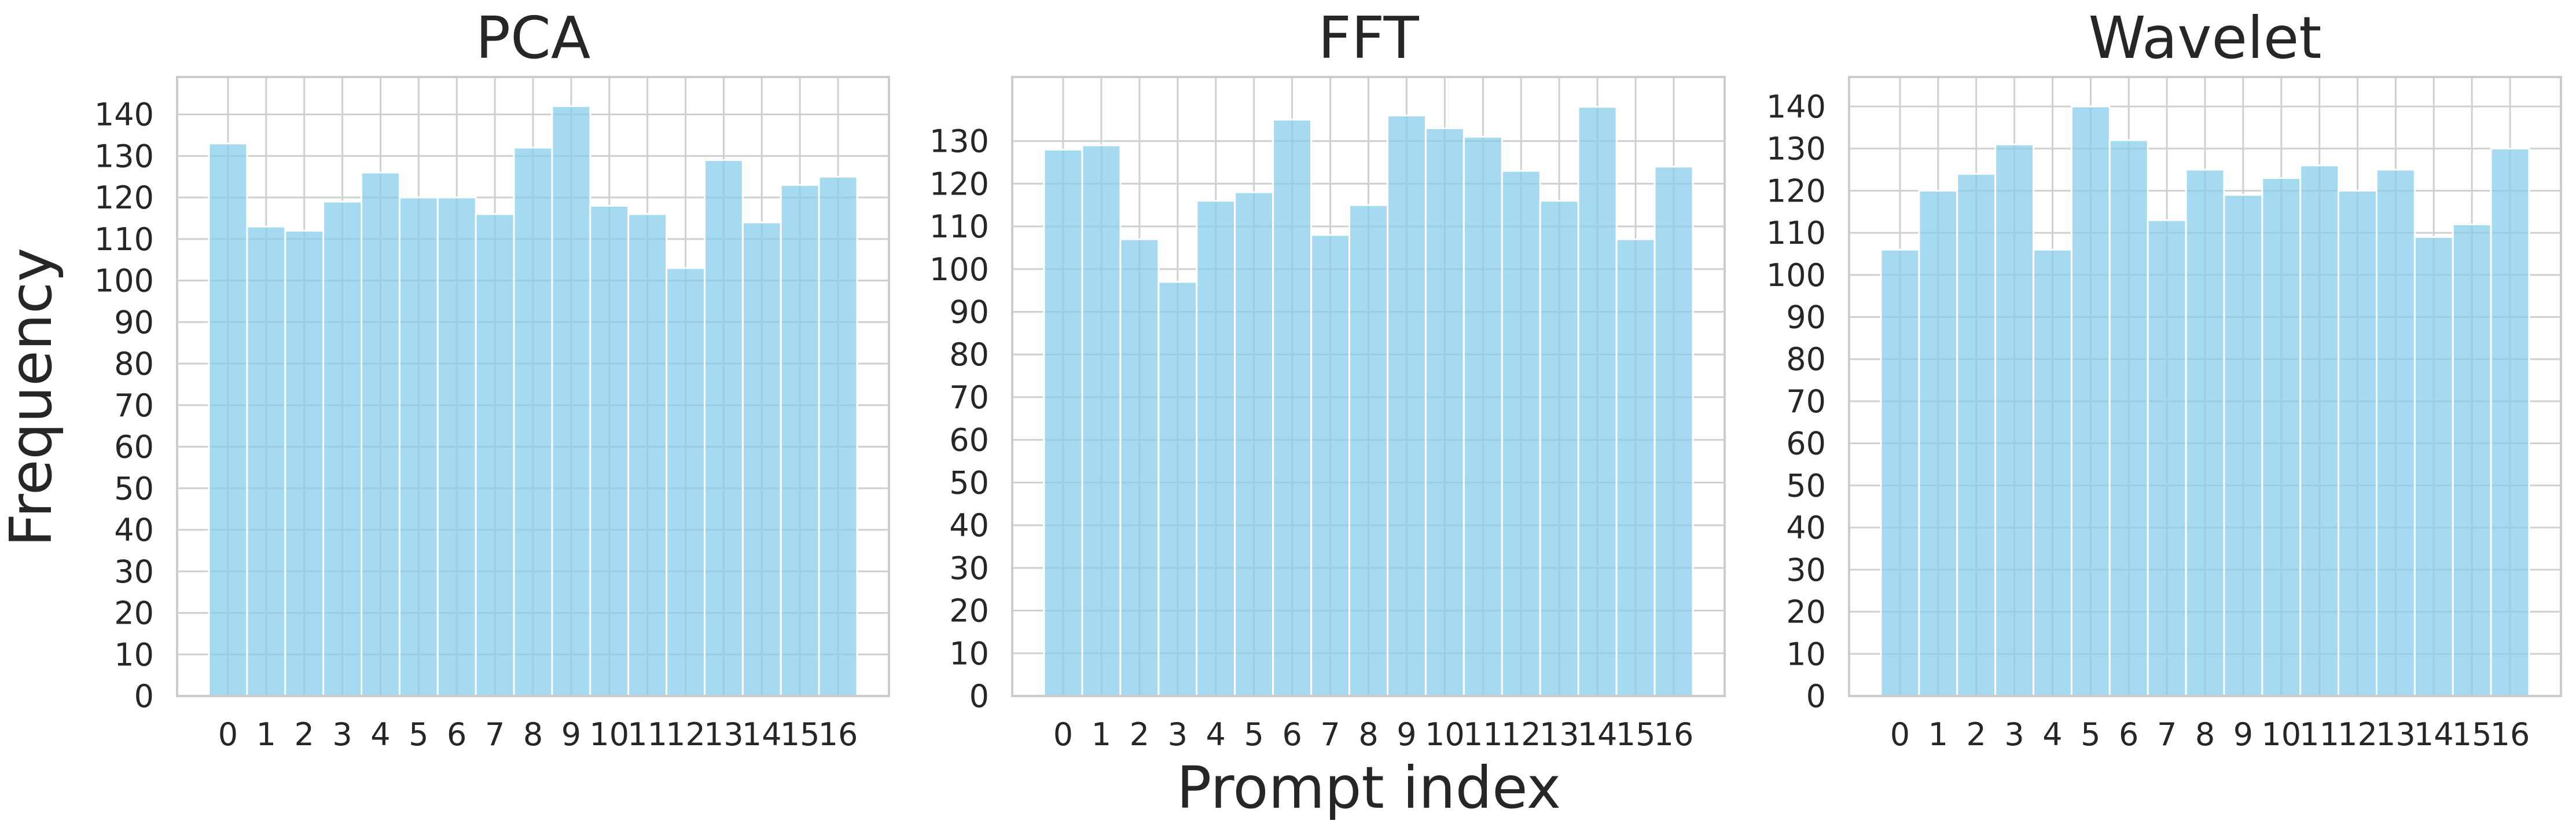 This screenshot has height=839, width=2576. Describe the element at coordinates (2472, 734) in the screenshot. I see `x-tick-label: 15` at that location.